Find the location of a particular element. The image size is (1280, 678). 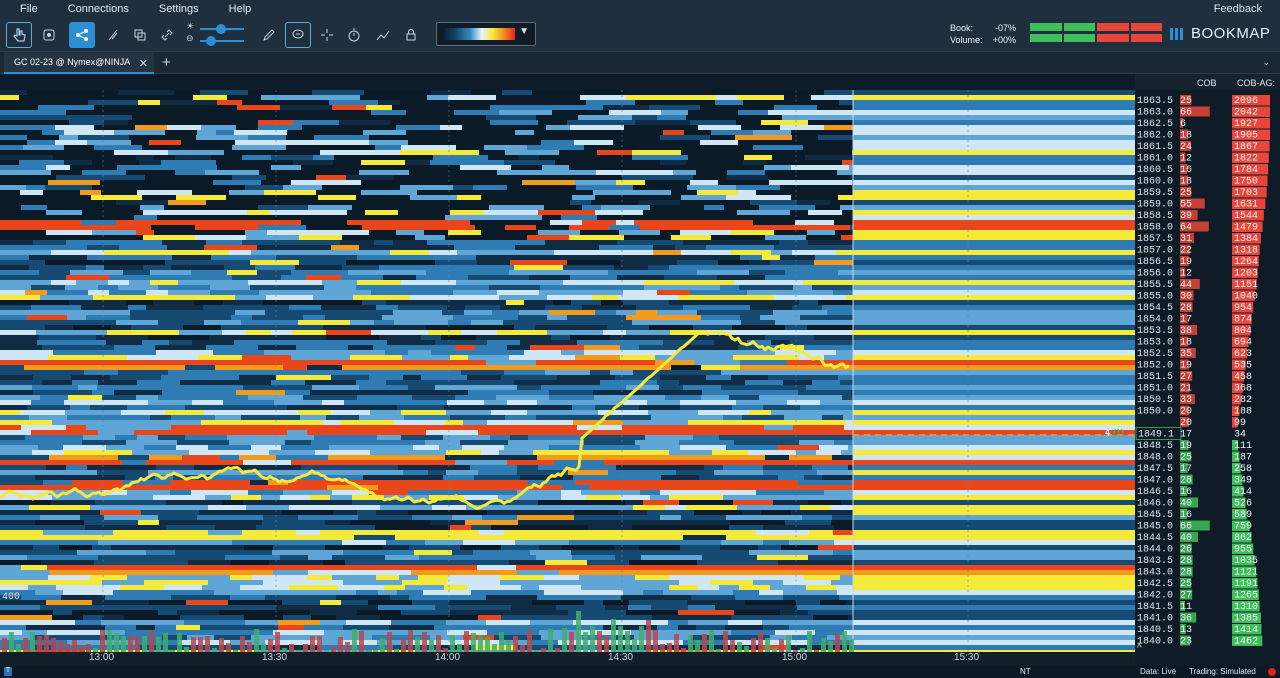

cob-value: 13 is located at coordinates (1186, 630).